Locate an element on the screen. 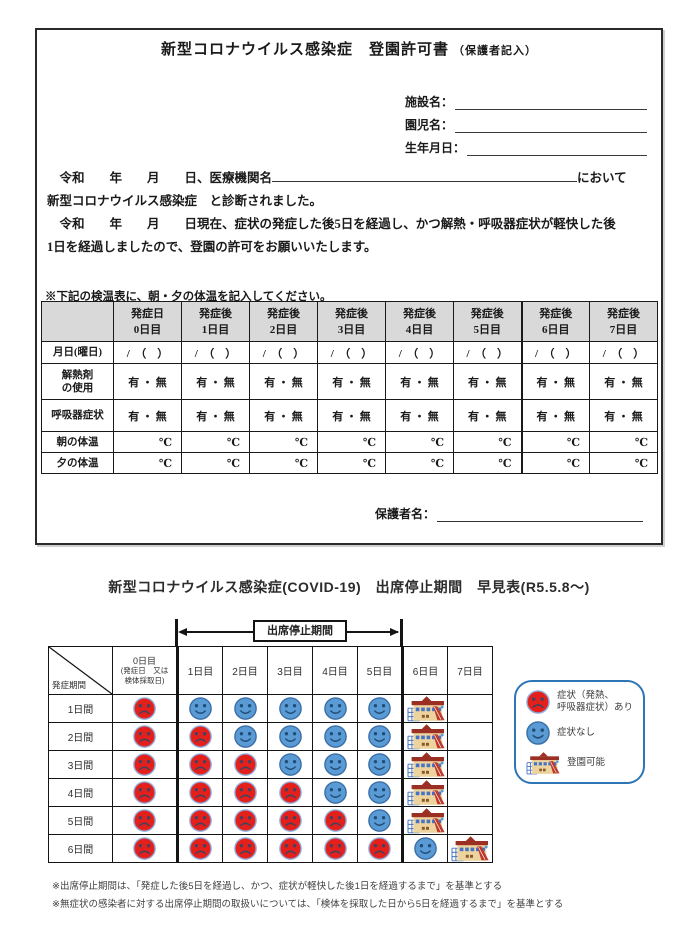 The height and width of the screenshot is (932, 698). legend-item: 登園可能 is located at coordinates (580, 763).